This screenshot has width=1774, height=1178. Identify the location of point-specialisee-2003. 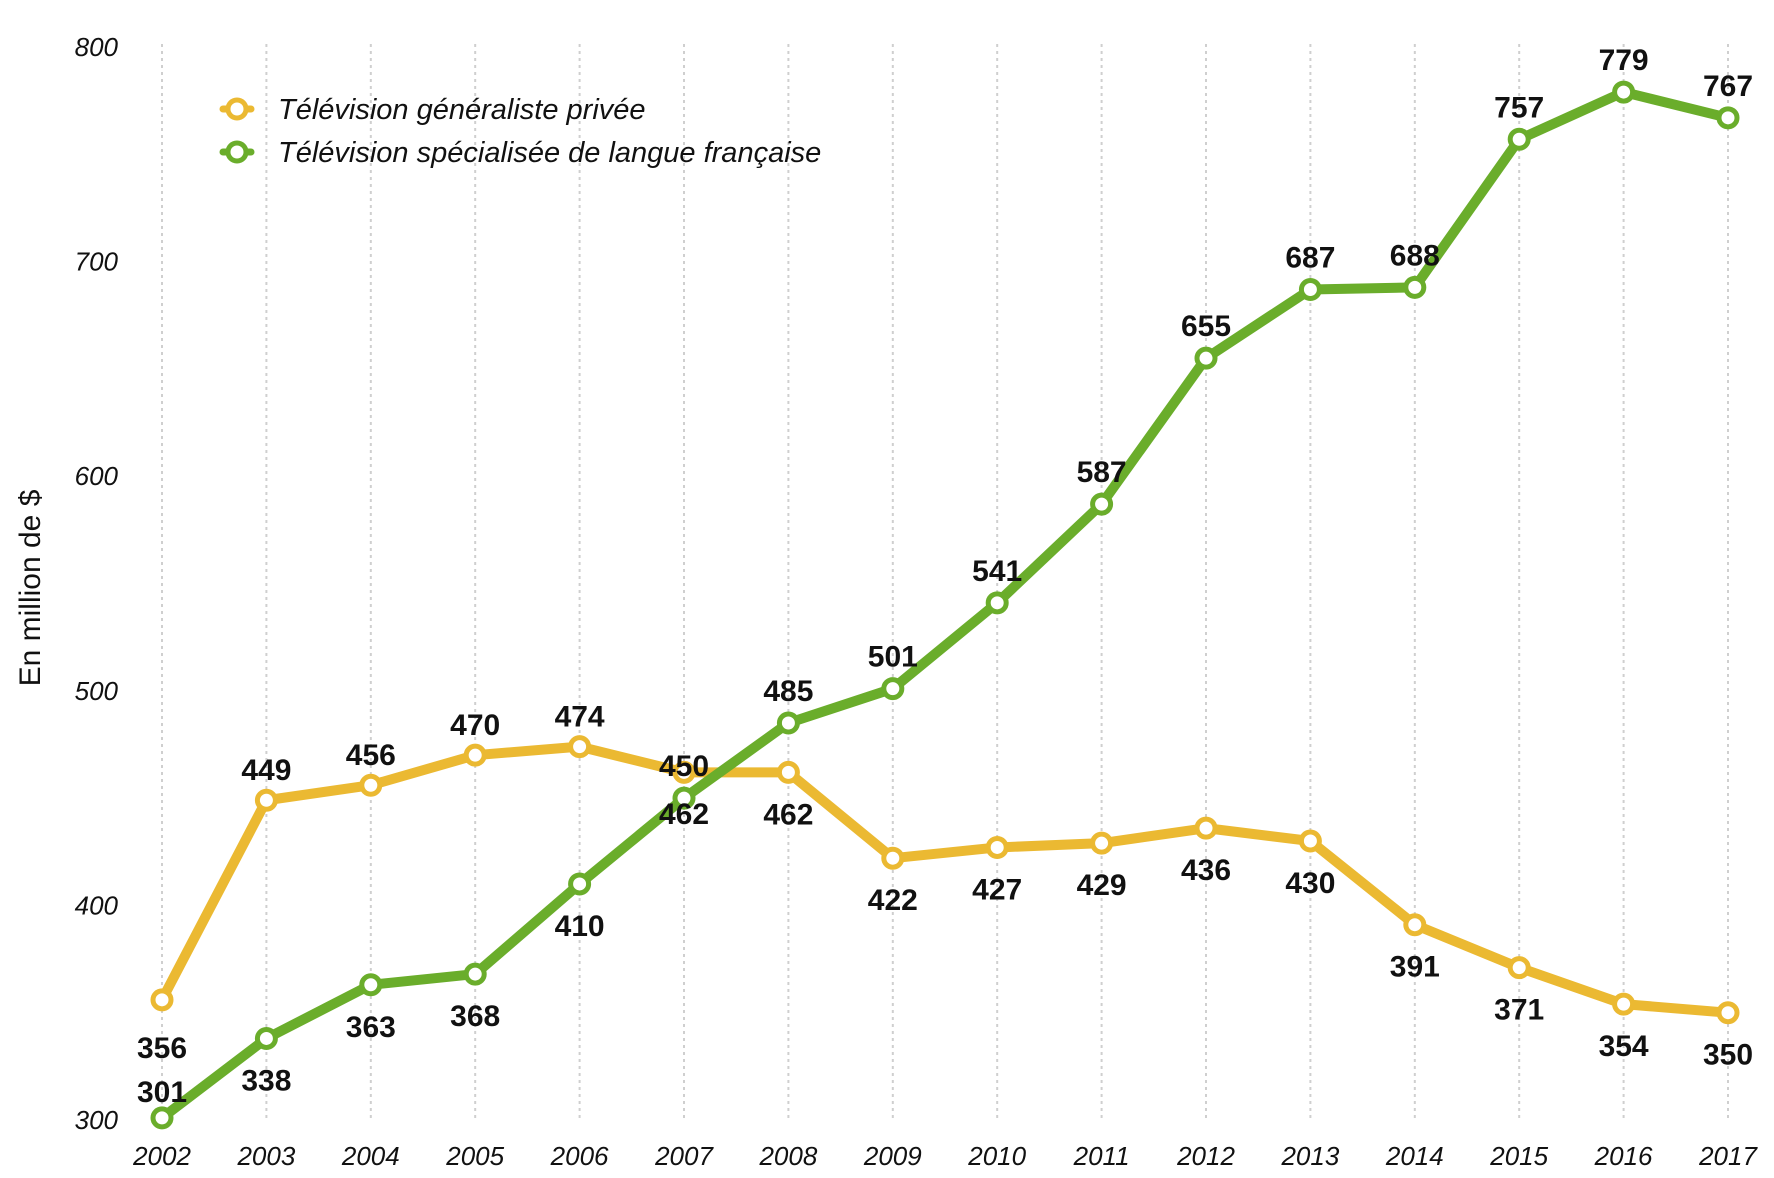
(266, 1038).